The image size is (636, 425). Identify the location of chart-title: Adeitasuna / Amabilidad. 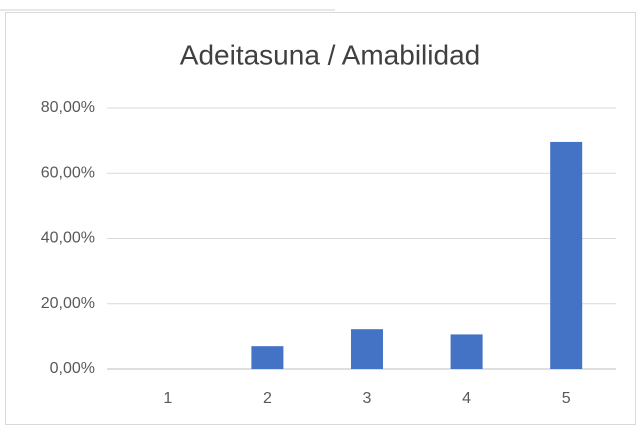
(330, 54).